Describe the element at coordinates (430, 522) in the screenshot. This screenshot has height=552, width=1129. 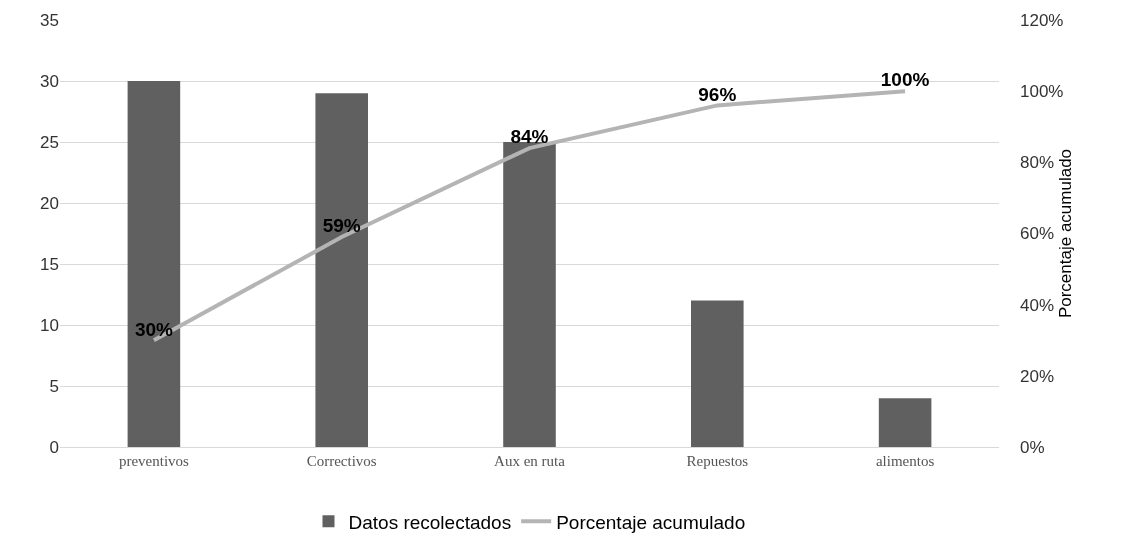
I see `legend-label: Datos recolectados` at that location.